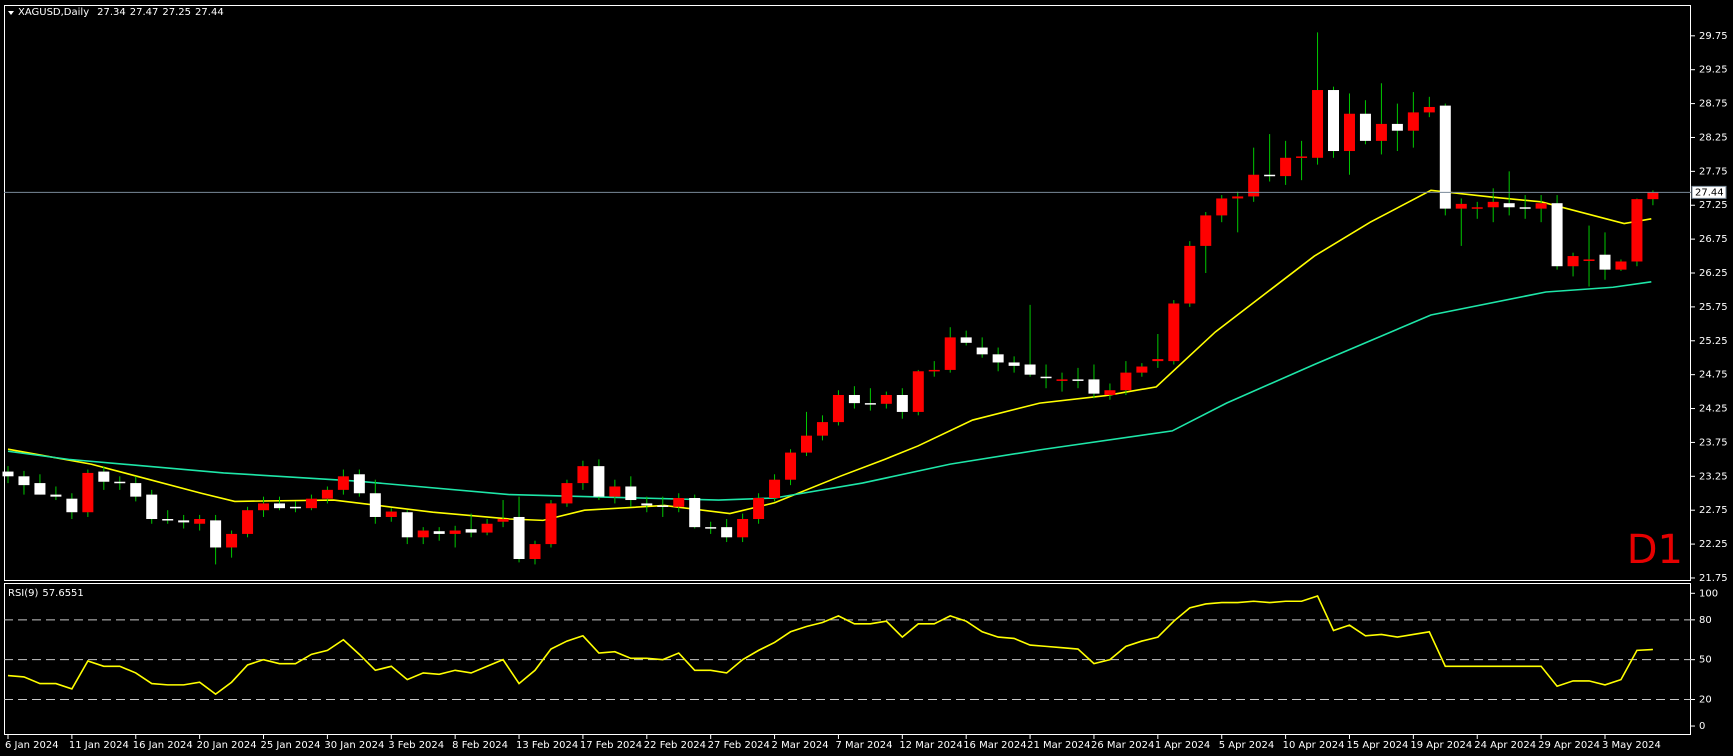 This screenshot has width=1733, height=756. I want to click on chart-header: XAGUSD,Daily 27.34 27.47 27.25 27.44, so click(121, 12).